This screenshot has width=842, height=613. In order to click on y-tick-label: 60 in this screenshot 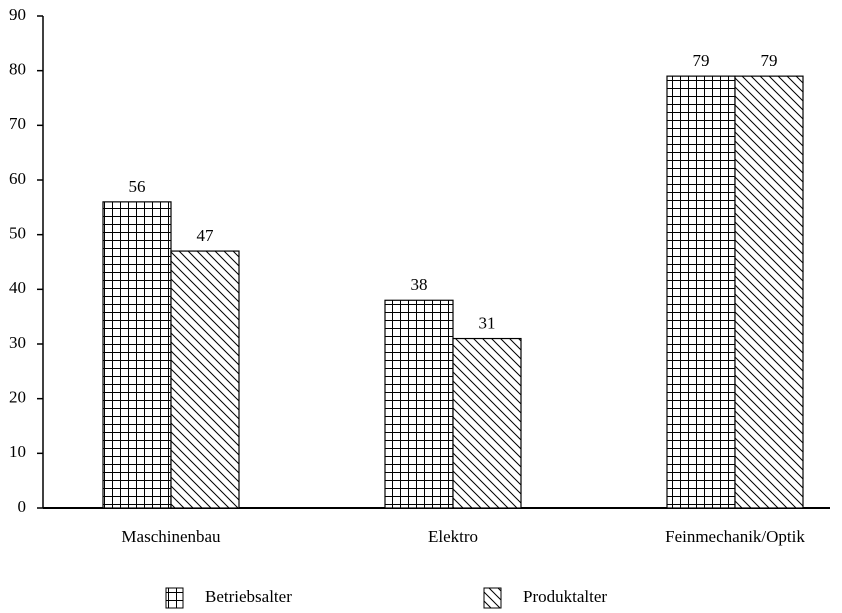, I will do `click(17, 178)`.